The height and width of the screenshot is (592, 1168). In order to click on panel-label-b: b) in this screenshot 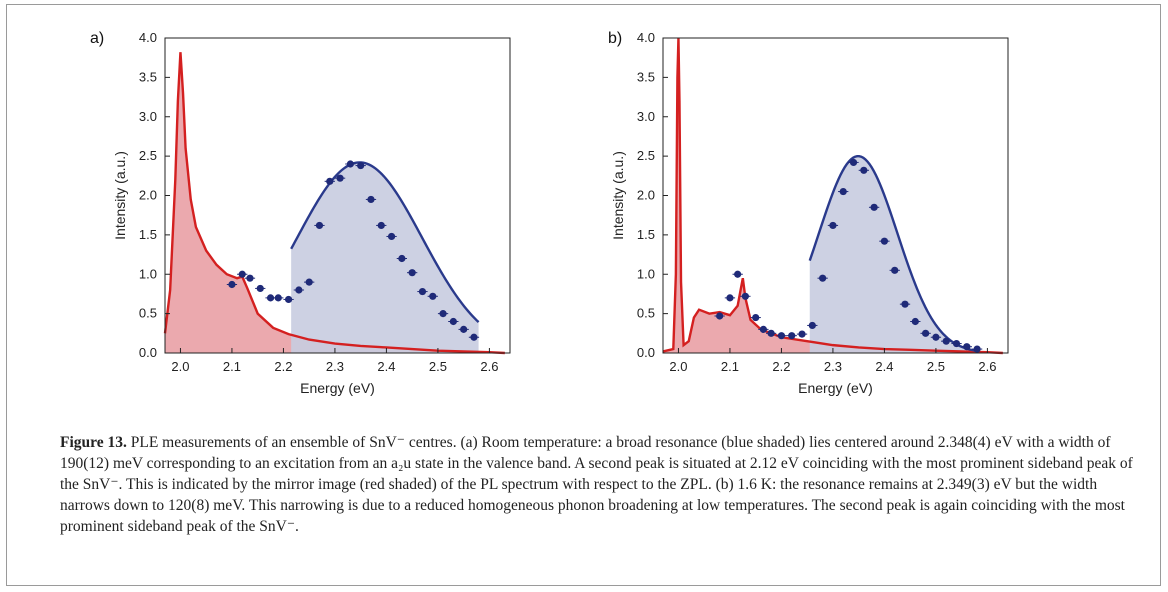, I will do `click(615, 38)`.